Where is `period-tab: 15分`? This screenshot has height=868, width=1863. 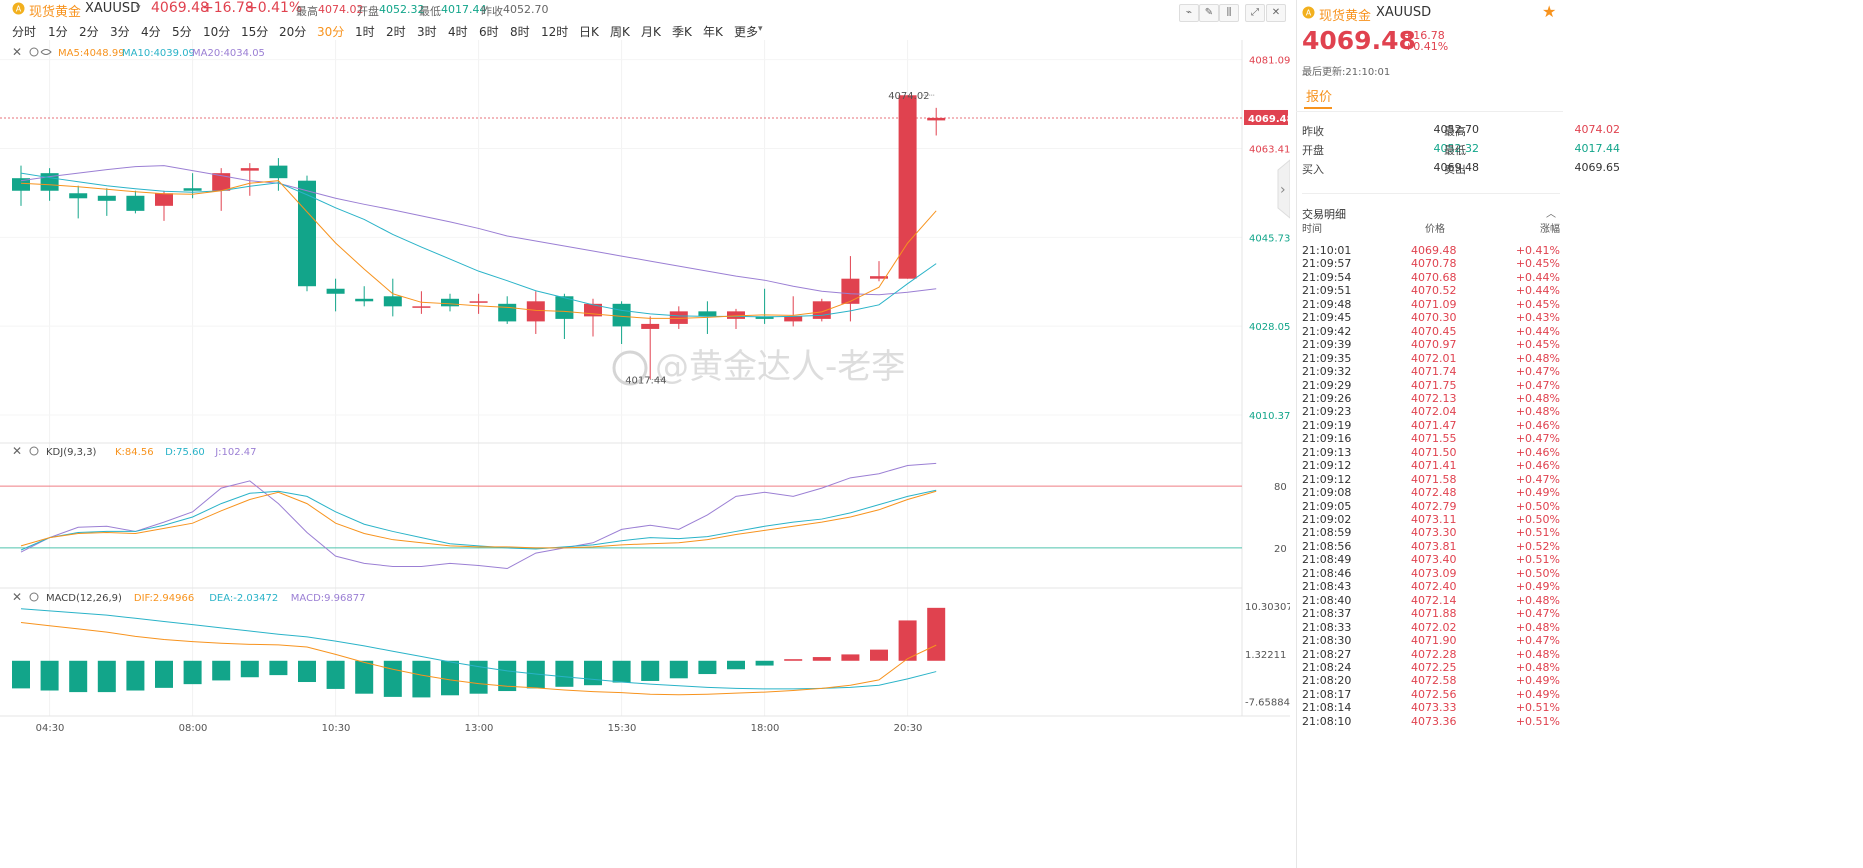
period-tab: 15分 is located at coordinates (255, 32).